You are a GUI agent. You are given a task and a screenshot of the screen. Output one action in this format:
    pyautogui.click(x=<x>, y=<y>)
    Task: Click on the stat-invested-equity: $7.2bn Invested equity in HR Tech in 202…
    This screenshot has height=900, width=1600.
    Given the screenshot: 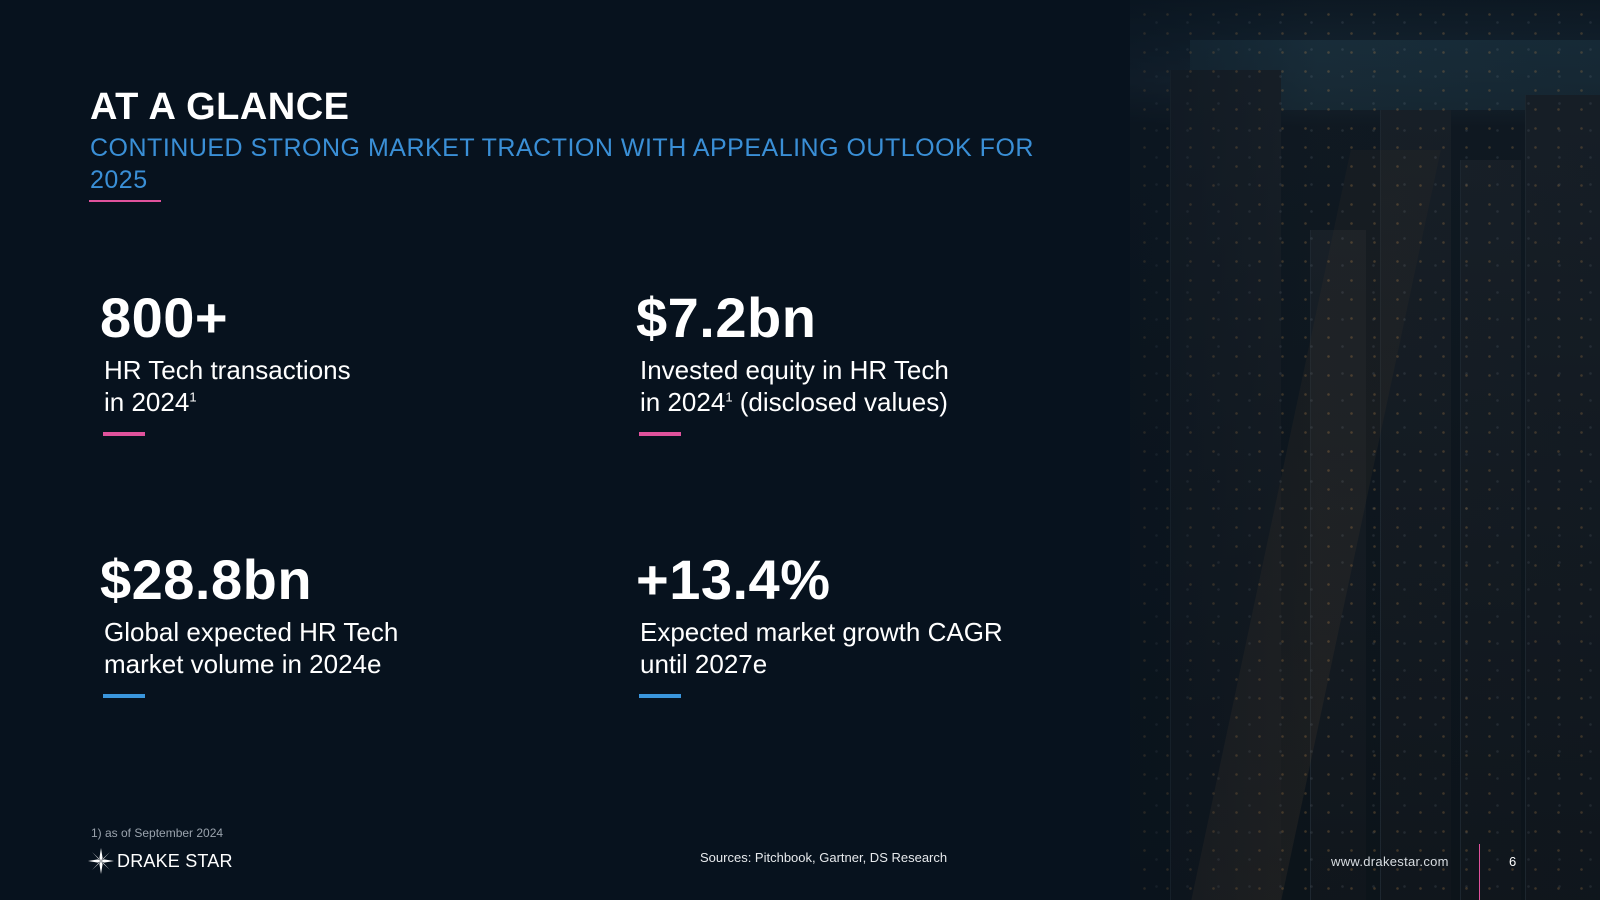 What is the action you would take?
    pyautogui.click(x=866, y=362)
    